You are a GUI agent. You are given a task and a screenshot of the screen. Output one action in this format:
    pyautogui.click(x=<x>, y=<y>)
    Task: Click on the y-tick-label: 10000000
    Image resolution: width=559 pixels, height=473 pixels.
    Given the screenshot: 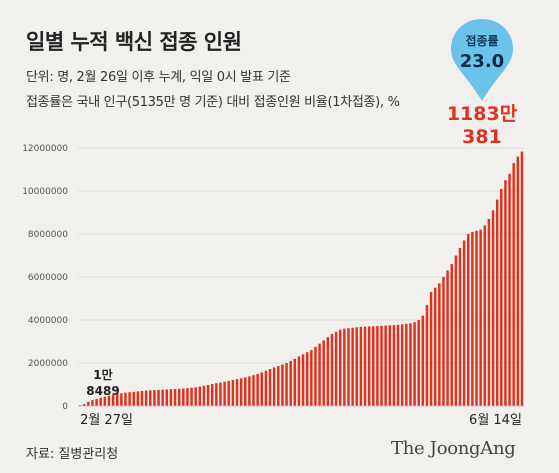 What is the action you would take?
    pyautogui.click(x=45, y=192)
    